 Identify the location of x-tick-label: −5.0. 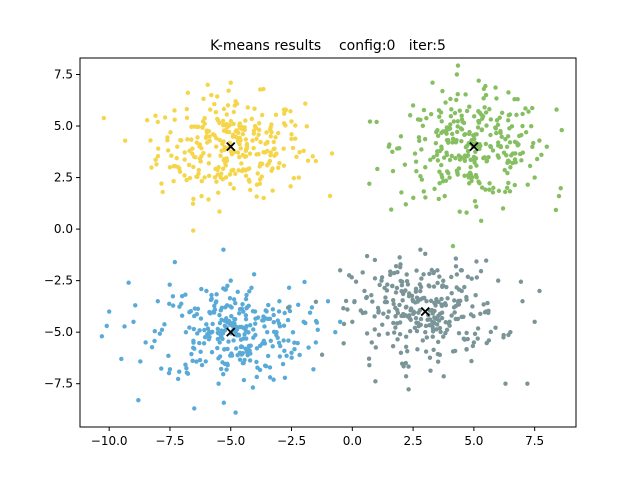
(230, 441).